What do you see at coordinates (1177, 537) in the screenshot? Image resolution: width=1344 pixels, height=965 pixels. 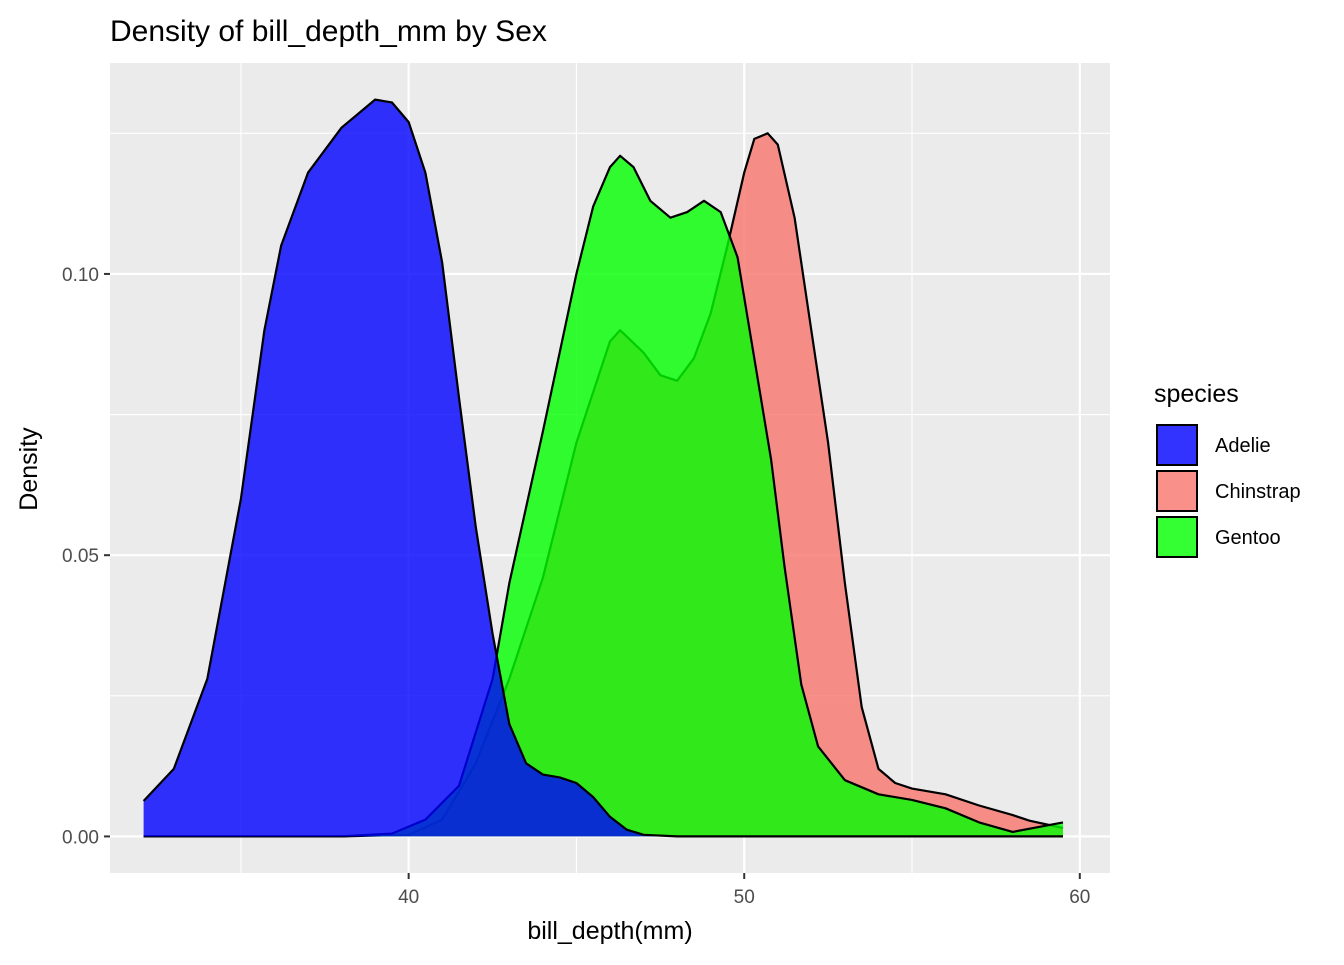 I see `legend-key-gentoo` at bounding box center [1177, 537].